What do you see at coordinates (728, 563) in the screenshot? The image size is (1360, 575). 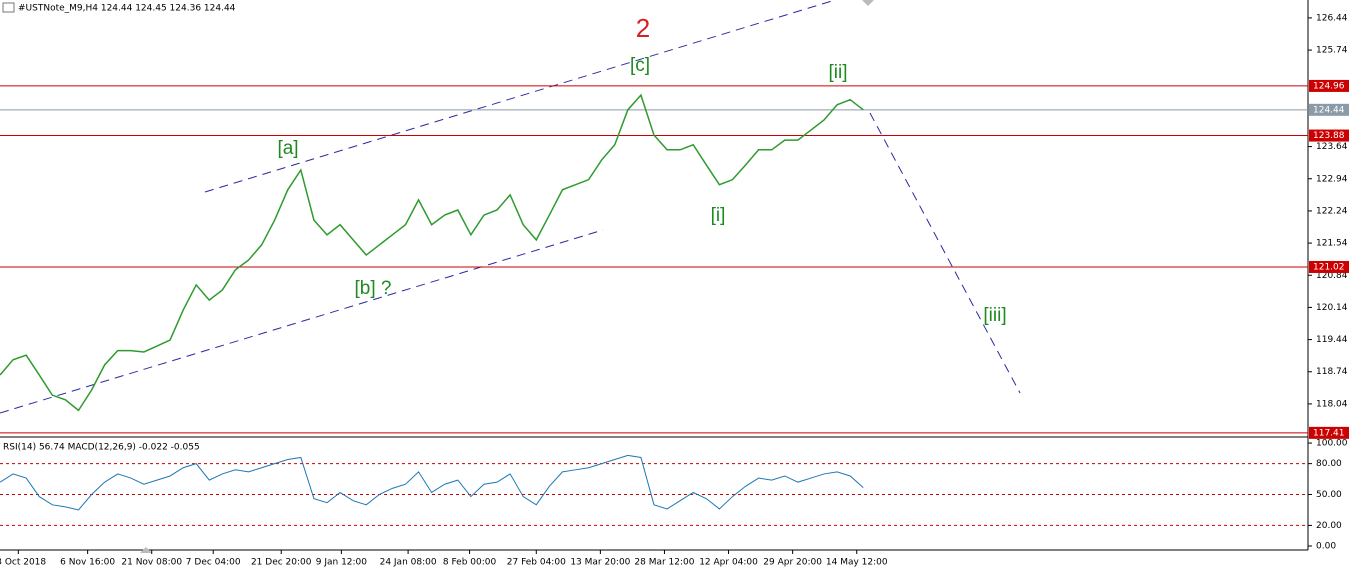 I see `x-tick-label: 12 Apr 04:00` at bounding box center [728, 563].